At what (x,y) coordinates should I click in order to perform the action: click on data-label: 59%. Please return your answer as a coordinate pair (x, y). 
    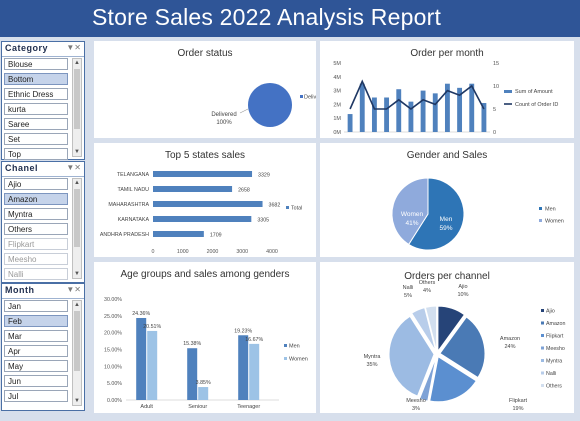
    Looking at the image, I should click on (445, 228).